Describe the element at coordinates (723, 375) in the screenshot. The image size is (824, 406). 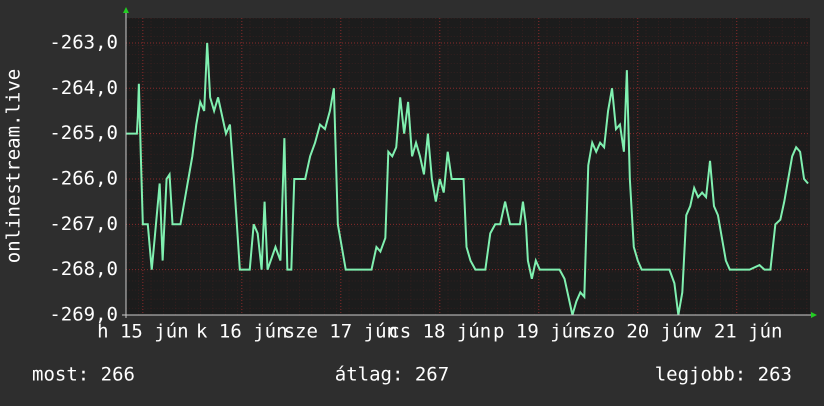
I see `footer-best: legjobb: 263` at that location.